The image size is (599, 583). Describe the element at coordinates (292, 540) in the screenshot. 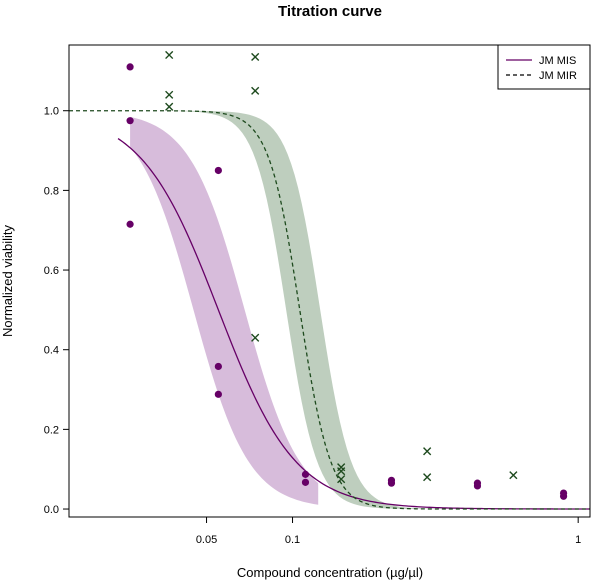

I see `x-tick-label: 0.1` at that location.